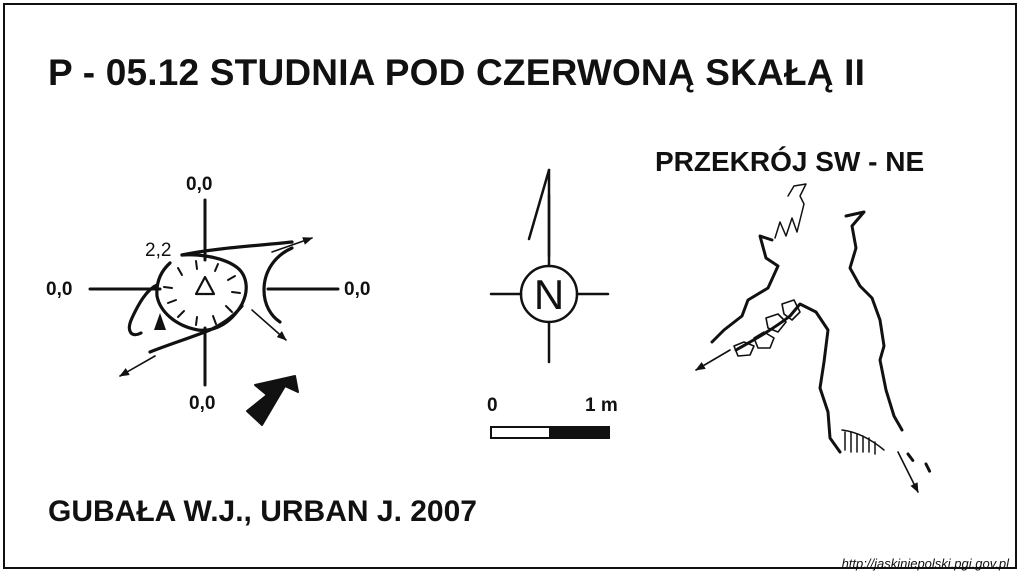  What do you see at coordinates (272, 400) in the screenshot?
I see `entrance-arrow-icon` at bounding box center [272, 400].